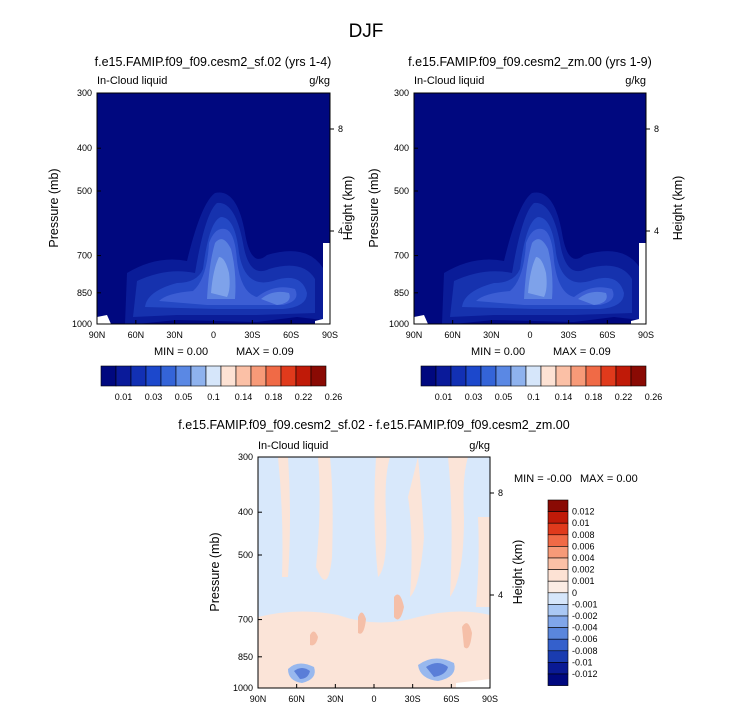 This screenshot has height=717, width=733. What do you see at coordinates (479, 446) in the screenshot?
I see `panel-3-right-label: g/kg` at bounding box center [479, 446].